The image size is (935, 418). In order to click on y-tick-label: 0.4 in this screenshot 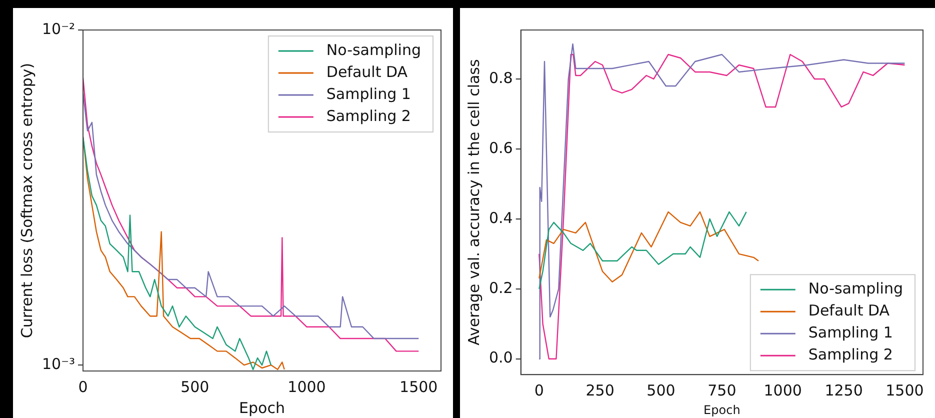, I will do `click(500, 217)`.